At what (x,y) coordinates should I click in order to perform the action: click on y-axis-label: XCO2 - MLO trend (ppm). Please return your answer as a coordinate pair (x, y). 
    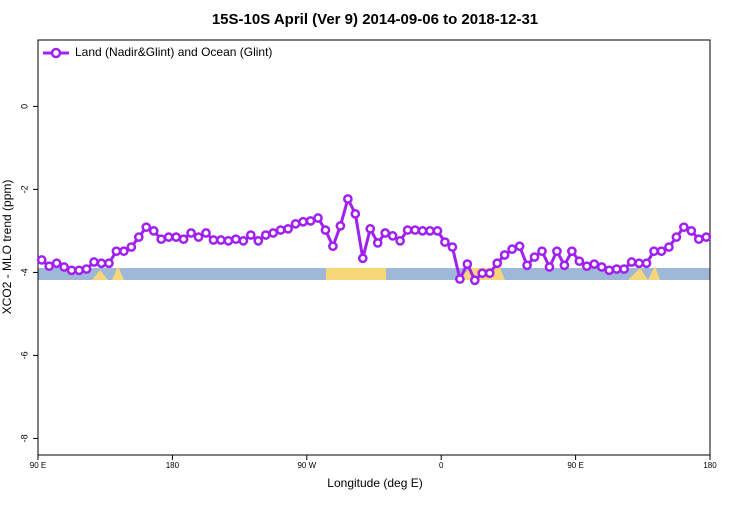
    Looking at the image, I should click on (7, 247).